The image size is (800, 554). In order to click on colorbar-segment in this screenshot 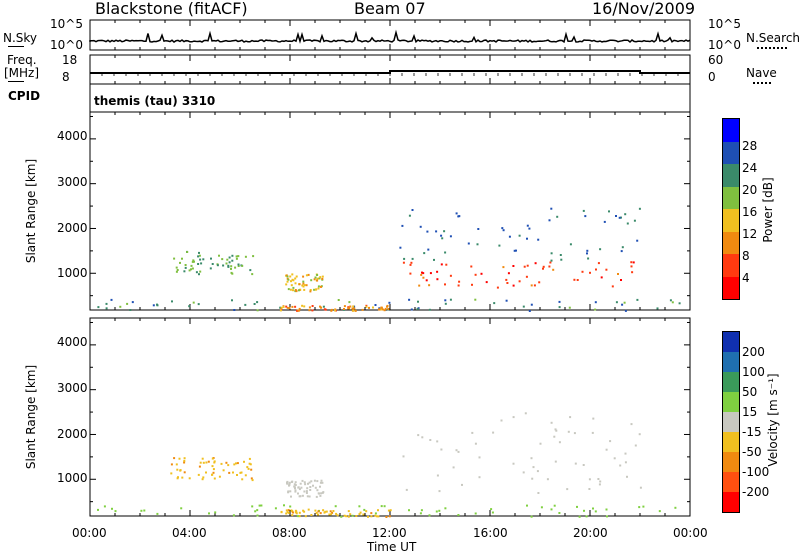, I will do `click(731, 242)`.